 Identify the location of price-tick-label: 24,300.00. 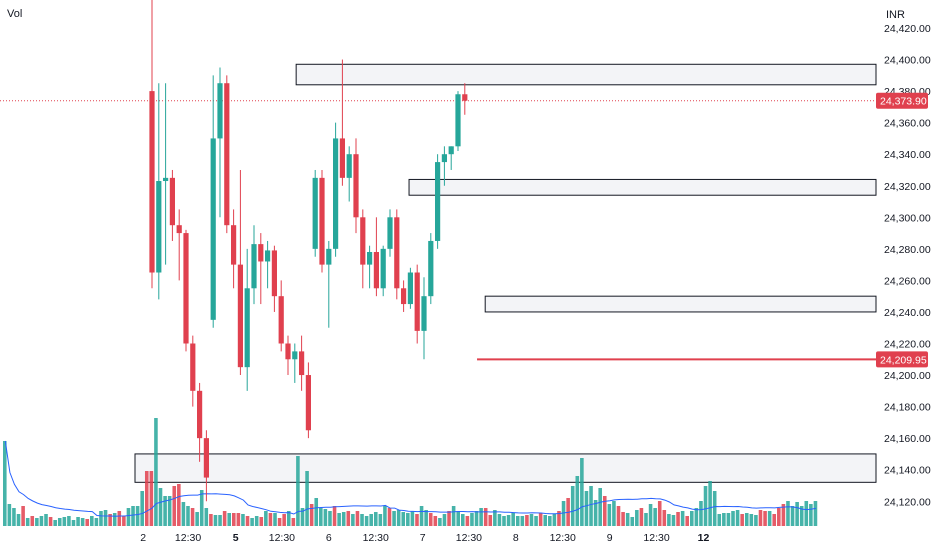
(907, 218).